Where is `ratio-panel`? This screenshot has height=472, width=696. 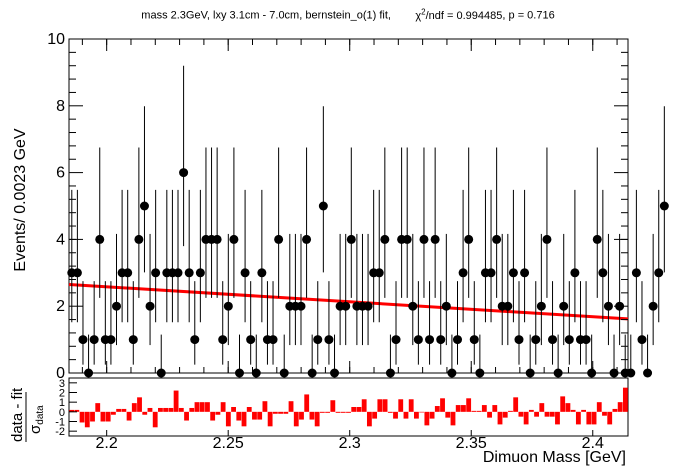 ratio-panel is located at coordinates (348, 407).